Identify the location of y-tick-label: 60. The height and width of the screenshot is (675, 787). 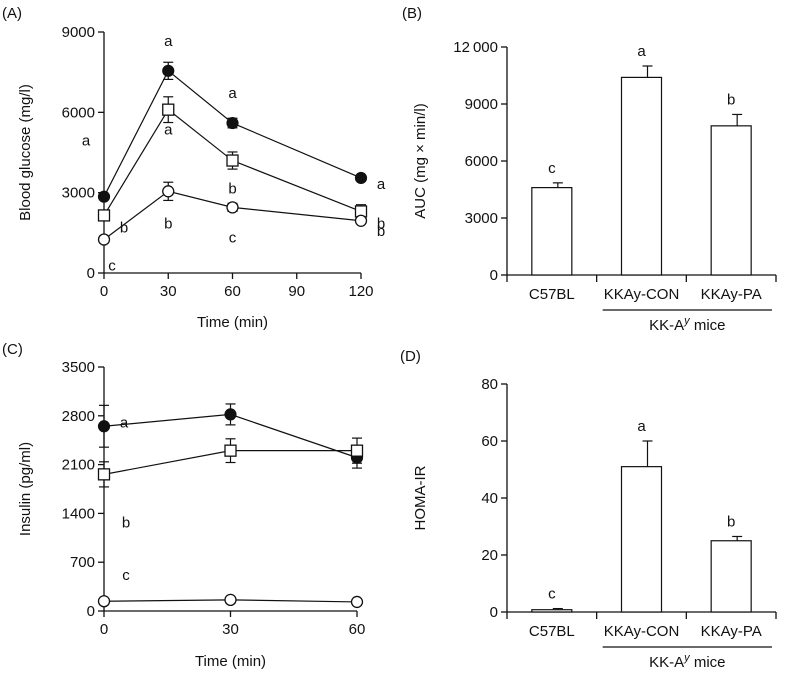
(489, 441).